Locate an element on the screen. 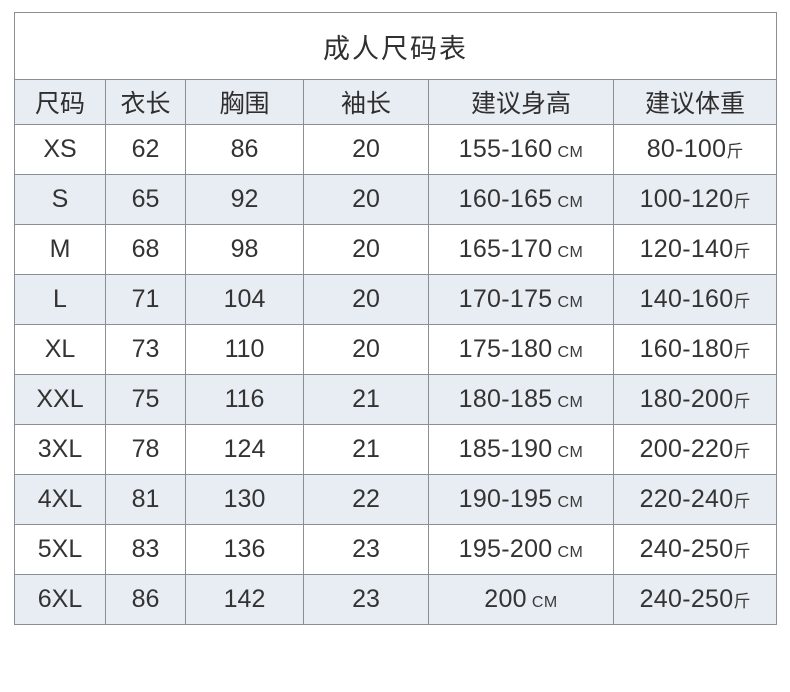  cell-length: 62 is located at coordinates (145, 149).